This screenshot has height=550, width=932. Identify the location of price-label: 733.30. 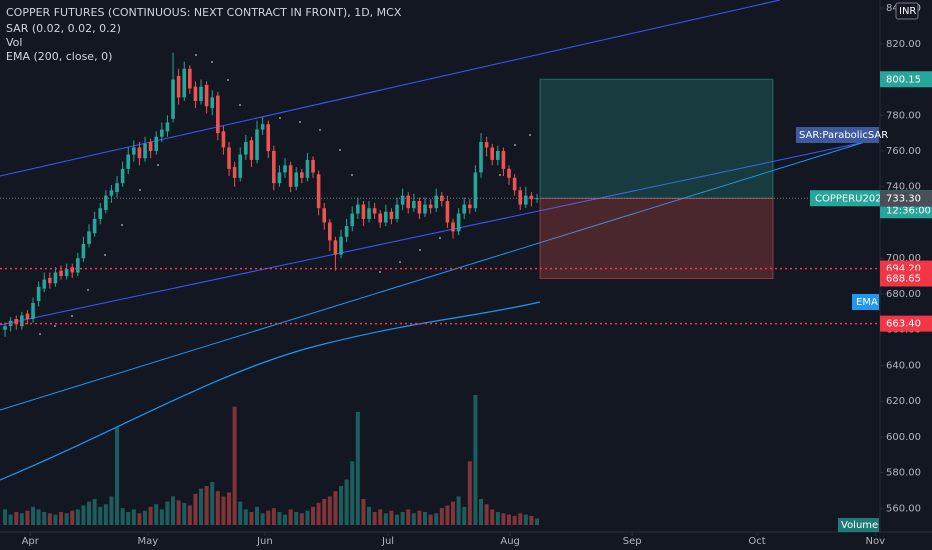
(903, 199).